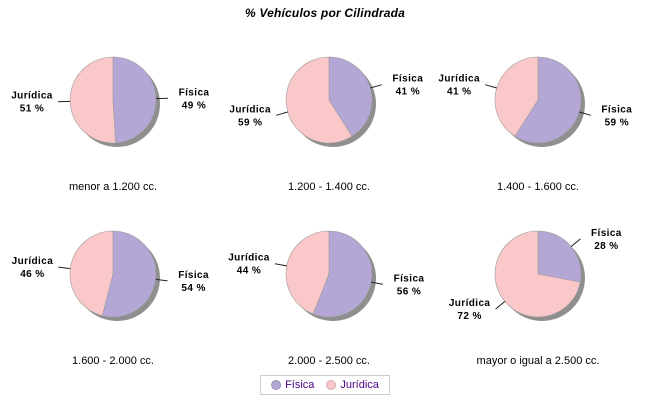  I want to click on pie-chart-1: Física 49 % Jurídica 51 % menor a 1.200 cc., so click(110, 124).